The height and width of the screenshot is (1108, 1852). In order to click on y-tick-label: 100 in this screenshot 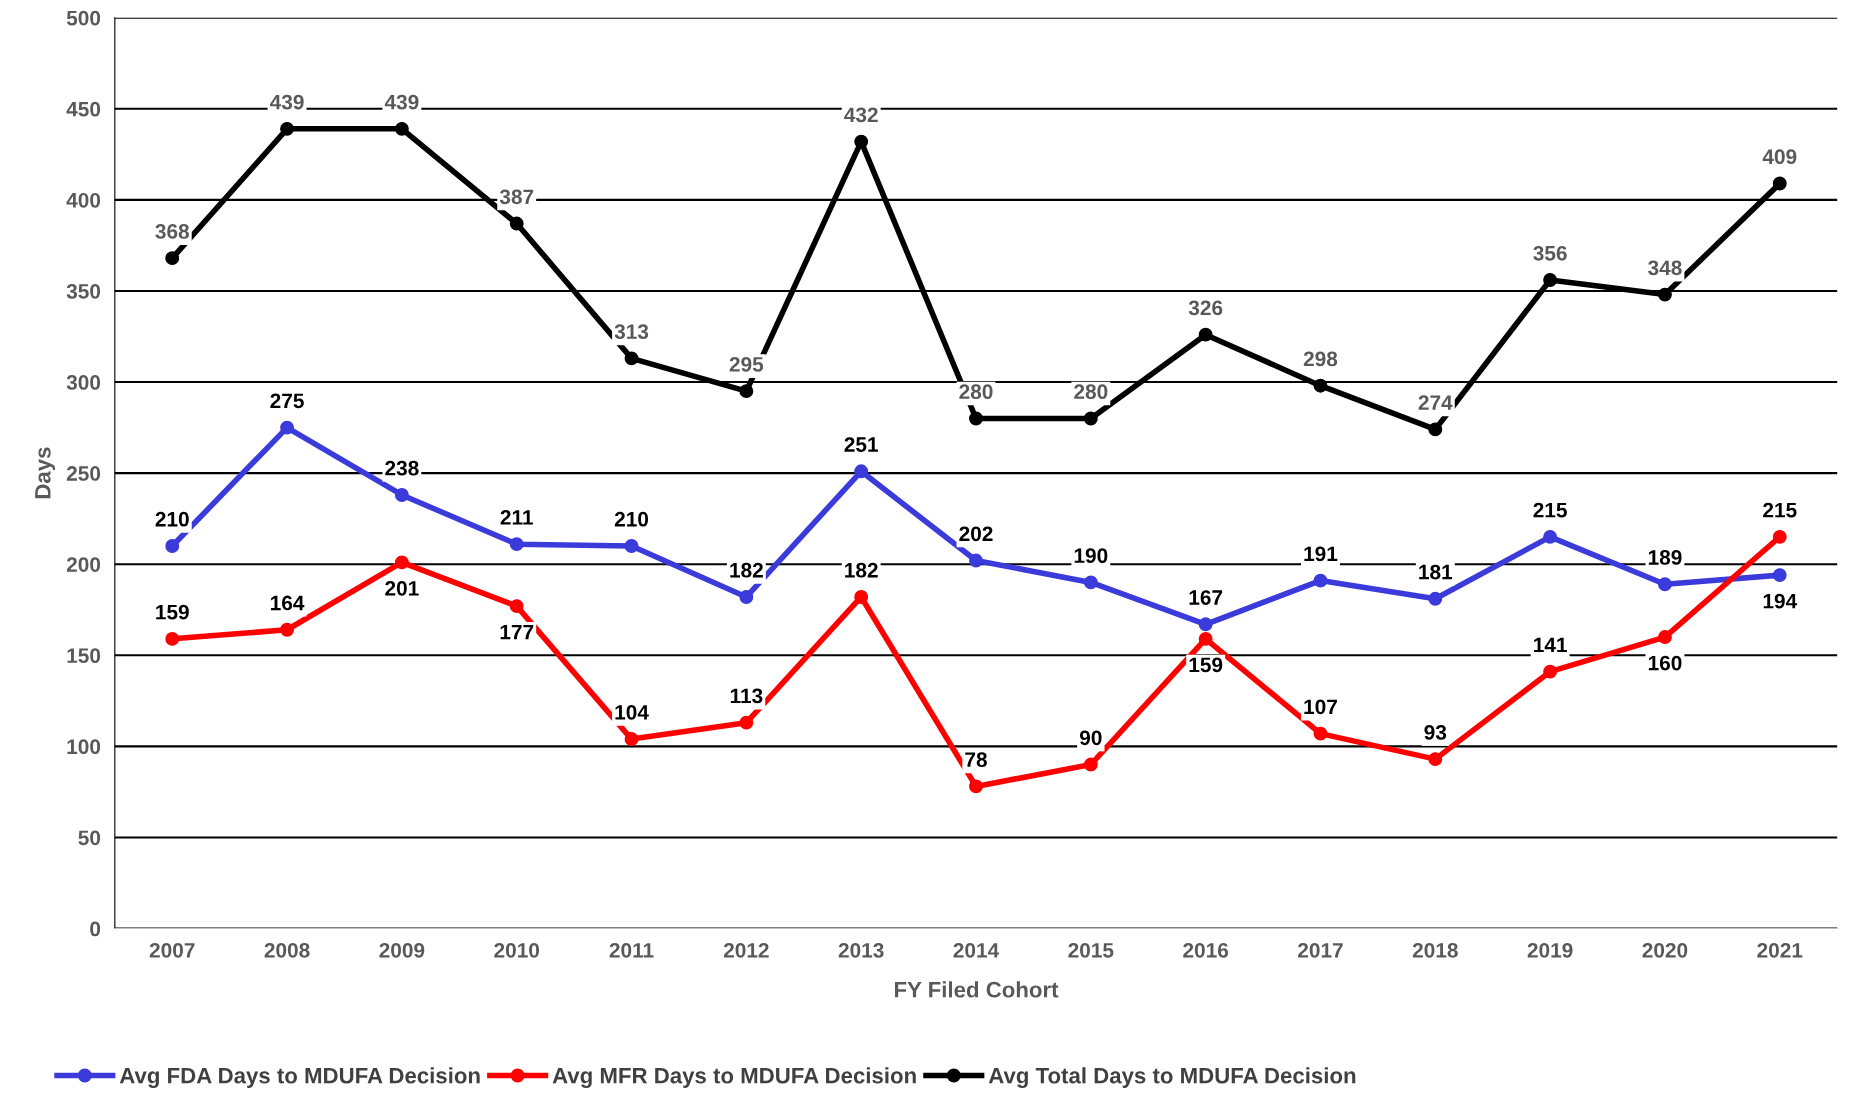, I will do `click(84, 747)`.